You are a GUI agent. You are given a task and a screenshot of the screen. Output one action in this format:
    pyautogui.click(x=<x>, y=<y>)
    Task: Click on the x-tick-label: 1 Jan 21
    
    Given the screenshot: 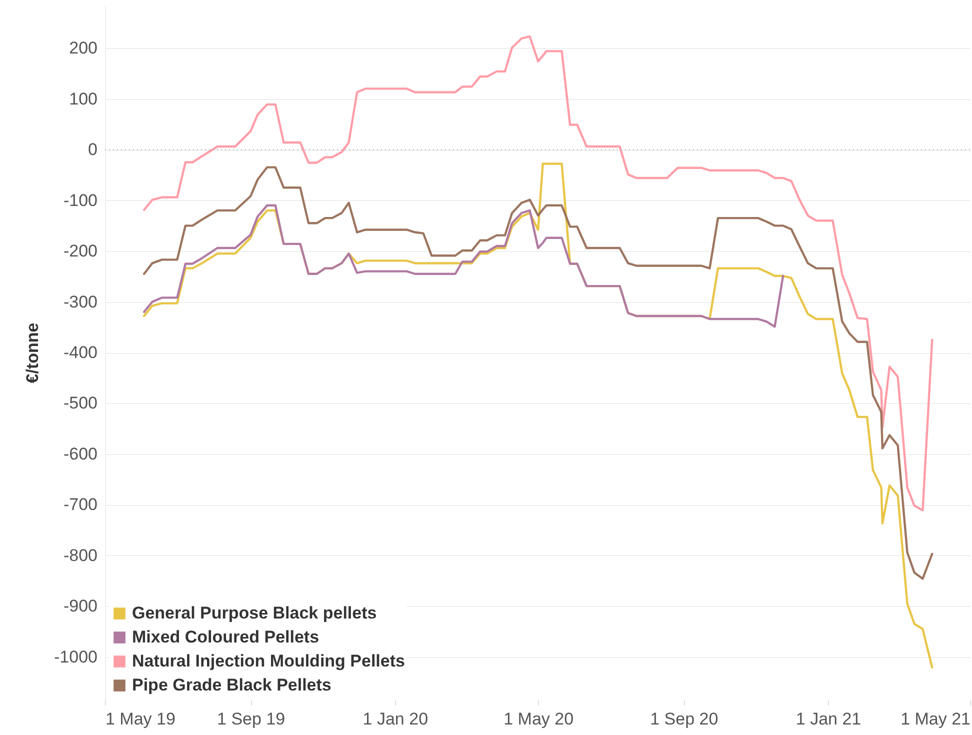 What is the action you would take?
    pyautogui.click(x=829, y=719)
    